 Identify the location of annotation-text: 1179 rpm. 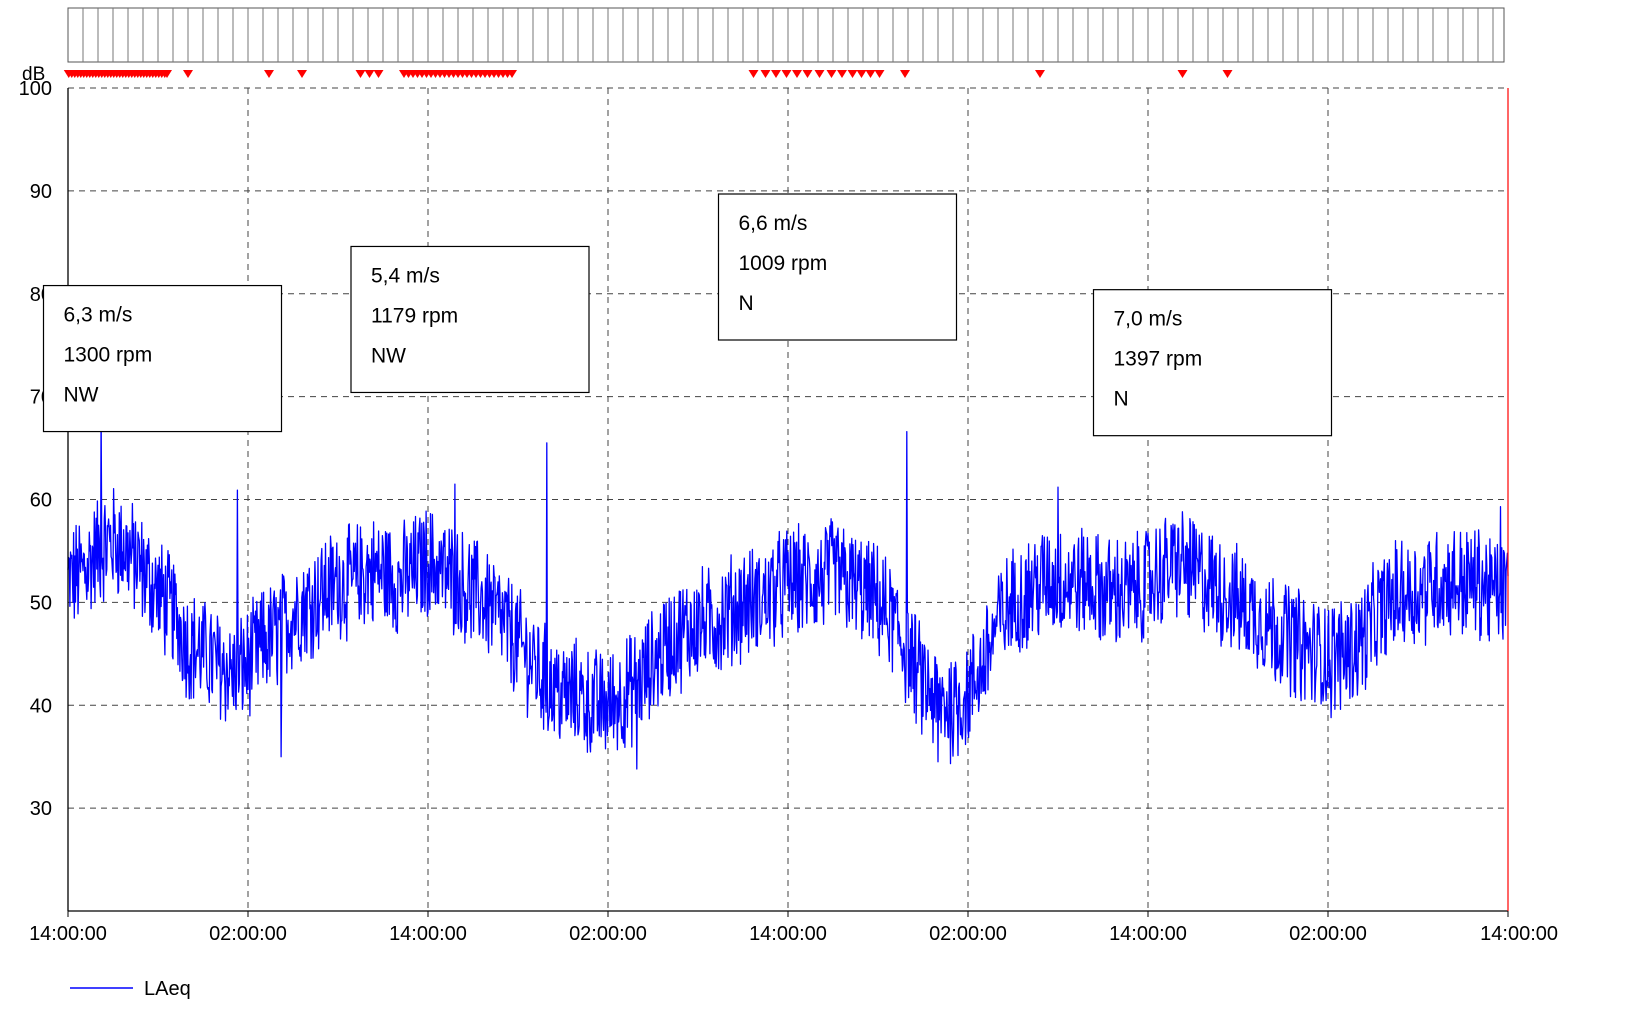
(414, 315).